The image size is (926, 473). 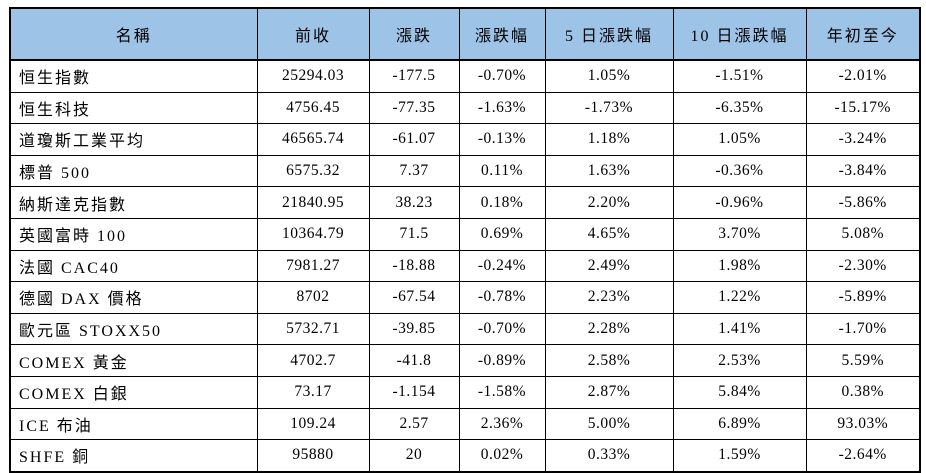 What do you see at coordinates (502, 108) in the screenshot?
I see `cell-change-pct: -1.63%` at bounding box center [502, 108].